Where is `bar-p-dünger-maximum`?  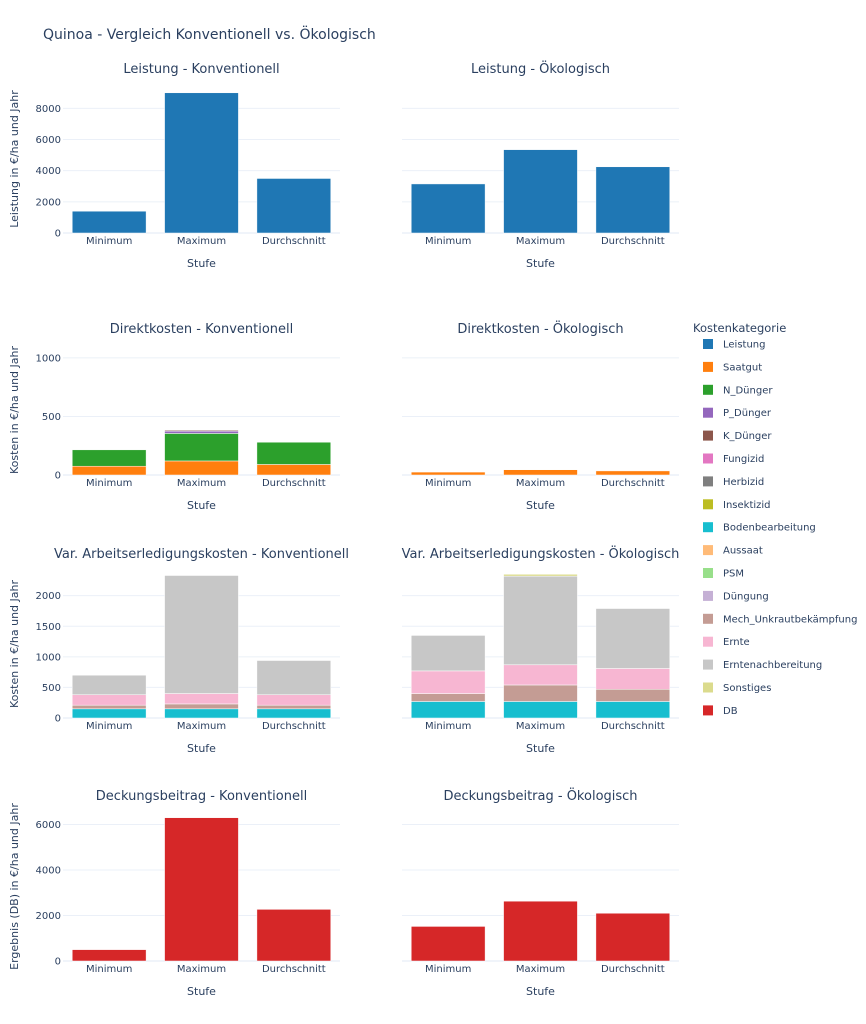
bar-p-dünger-maximum is located at coordinates (201, 432).